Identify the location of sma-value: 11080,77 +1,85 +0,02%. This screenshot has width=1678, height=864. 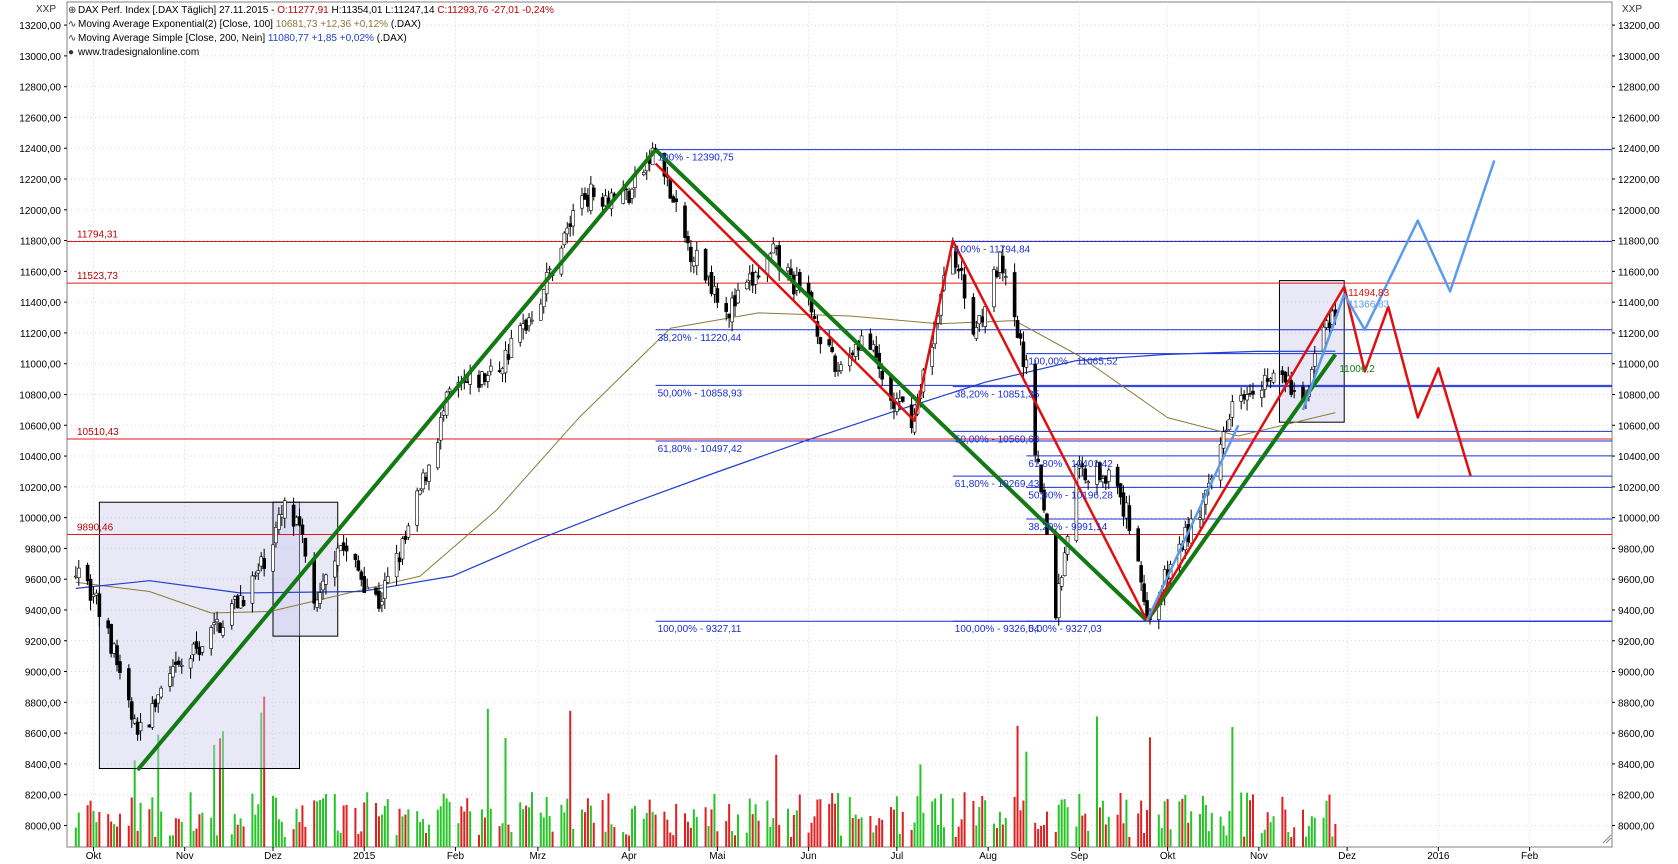
(322, 38).